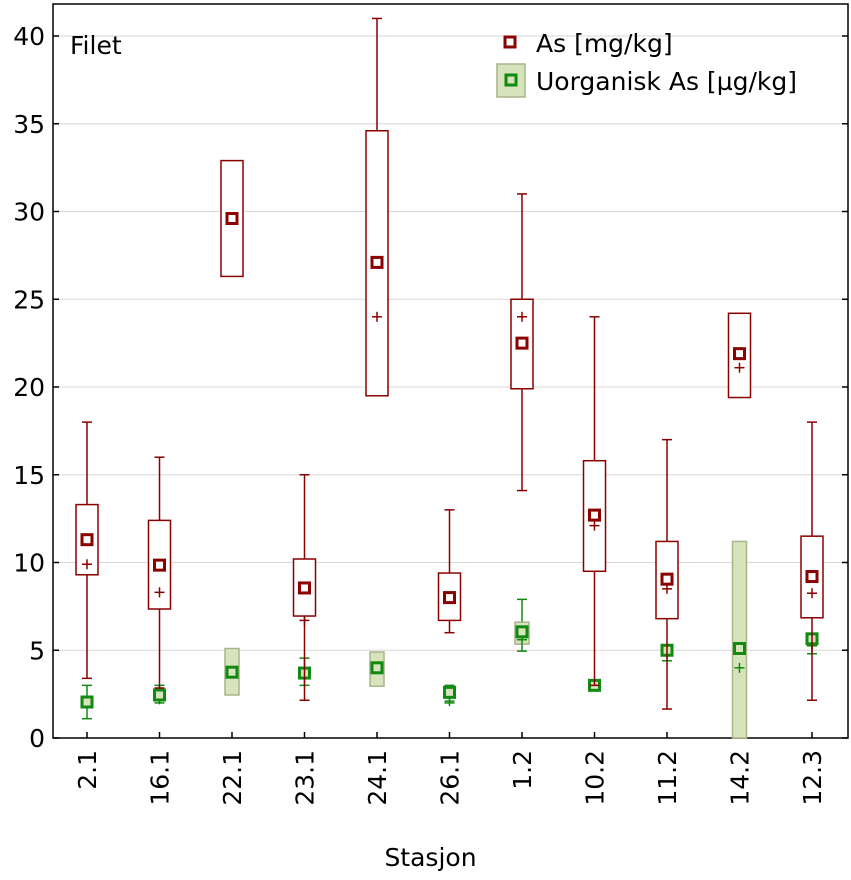 The height and width of the screenshot is (880, 851). I want to click on x-tick-label: 14.2, so click(740, 778).